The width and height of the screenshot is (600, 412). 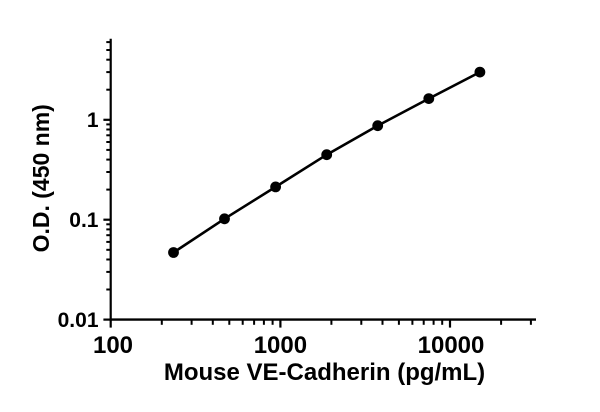 What do you see at coordinates (113, 345) in the screenshot?
I see `svg-text: 100` at bounding box center [113, 345].